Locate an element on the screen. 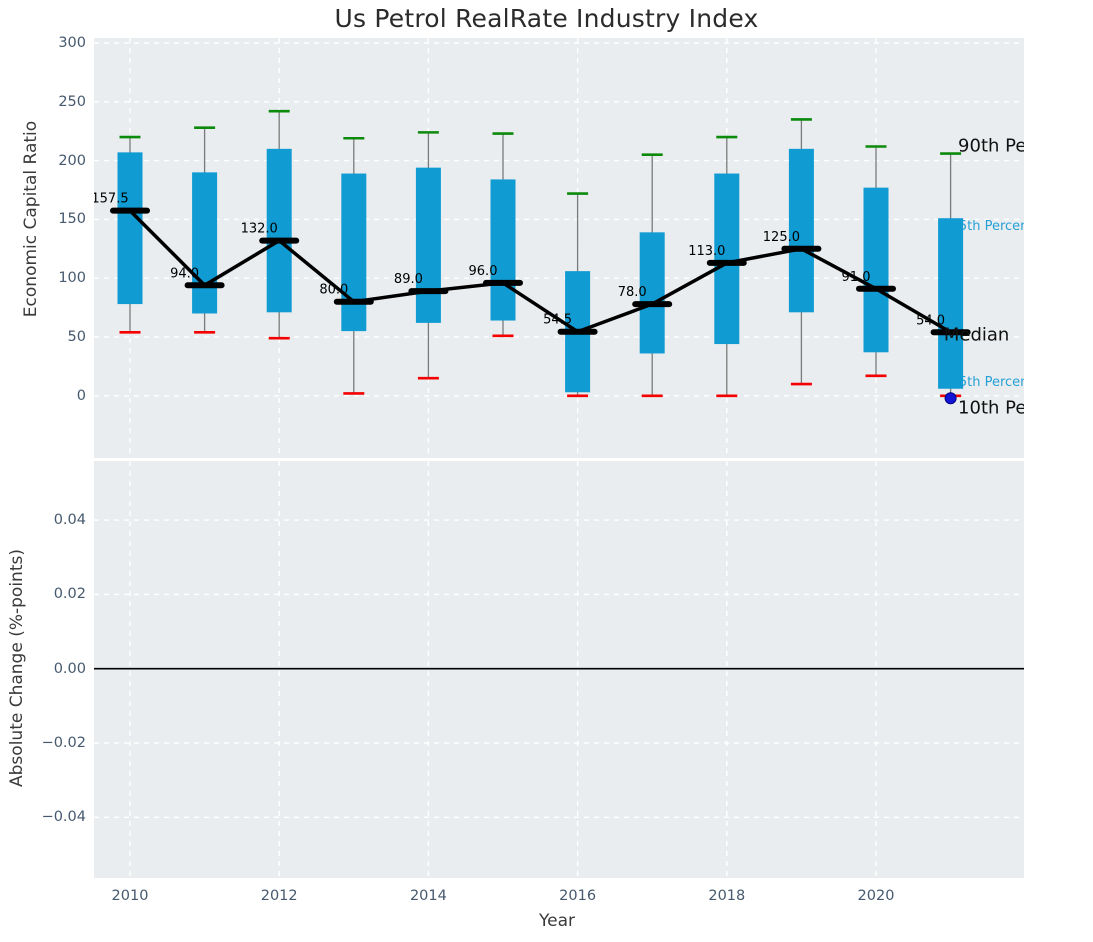 Image resolution: width=1093 pixels, height=942 pixels. median-value-label-2014: 89.0 is located at coordinates (408, 279).